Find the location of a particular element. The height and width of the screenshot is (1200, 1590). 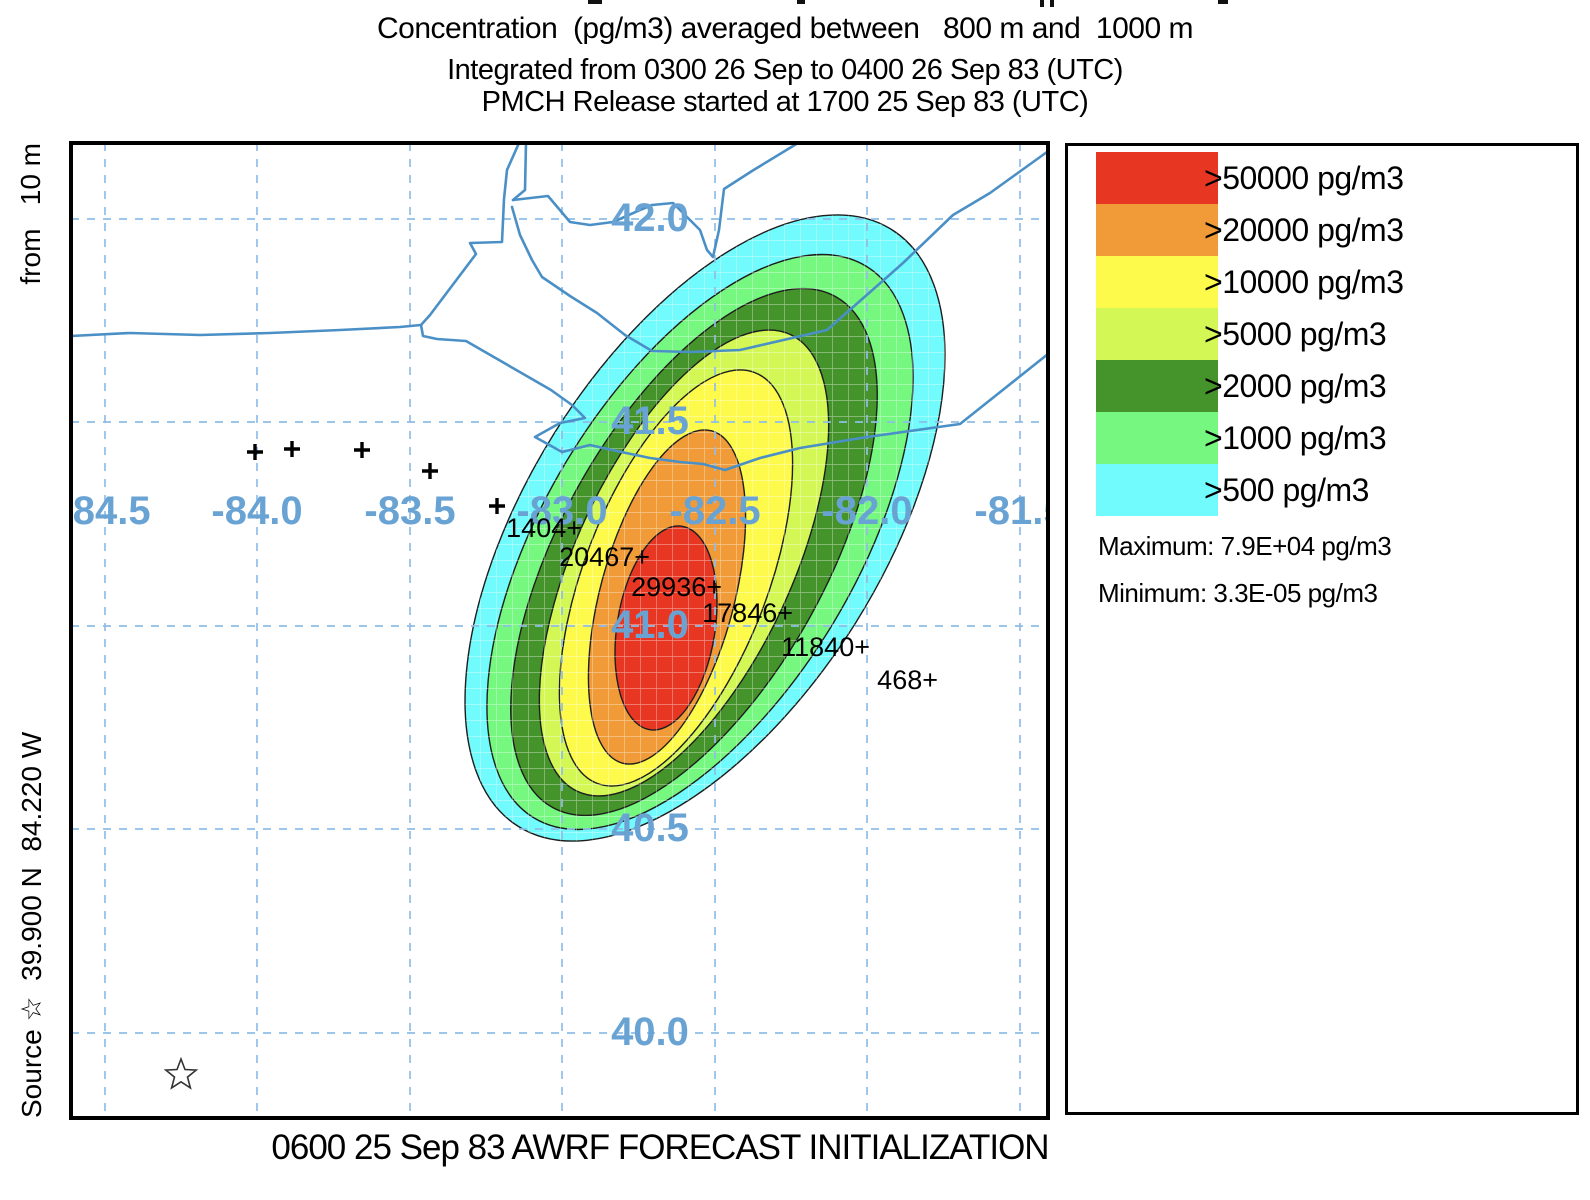

legend-row: >500 pg/m3 is located at coordinates (1326, 490).